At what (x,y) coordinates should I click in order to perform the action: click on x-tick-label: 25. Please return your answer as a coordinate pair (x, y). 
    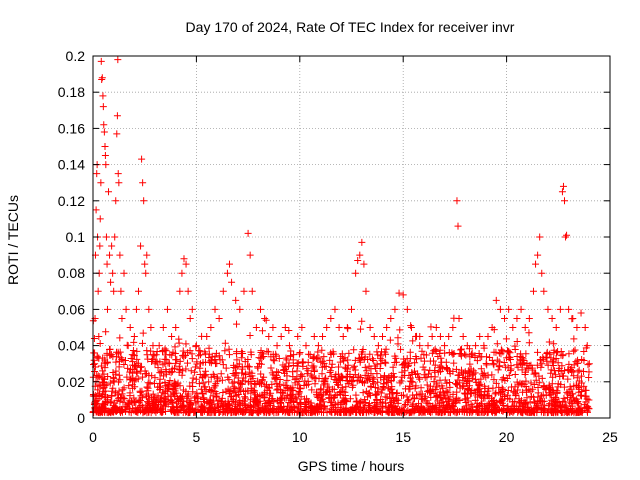
    Looking at the image, I should click on (610, 437).